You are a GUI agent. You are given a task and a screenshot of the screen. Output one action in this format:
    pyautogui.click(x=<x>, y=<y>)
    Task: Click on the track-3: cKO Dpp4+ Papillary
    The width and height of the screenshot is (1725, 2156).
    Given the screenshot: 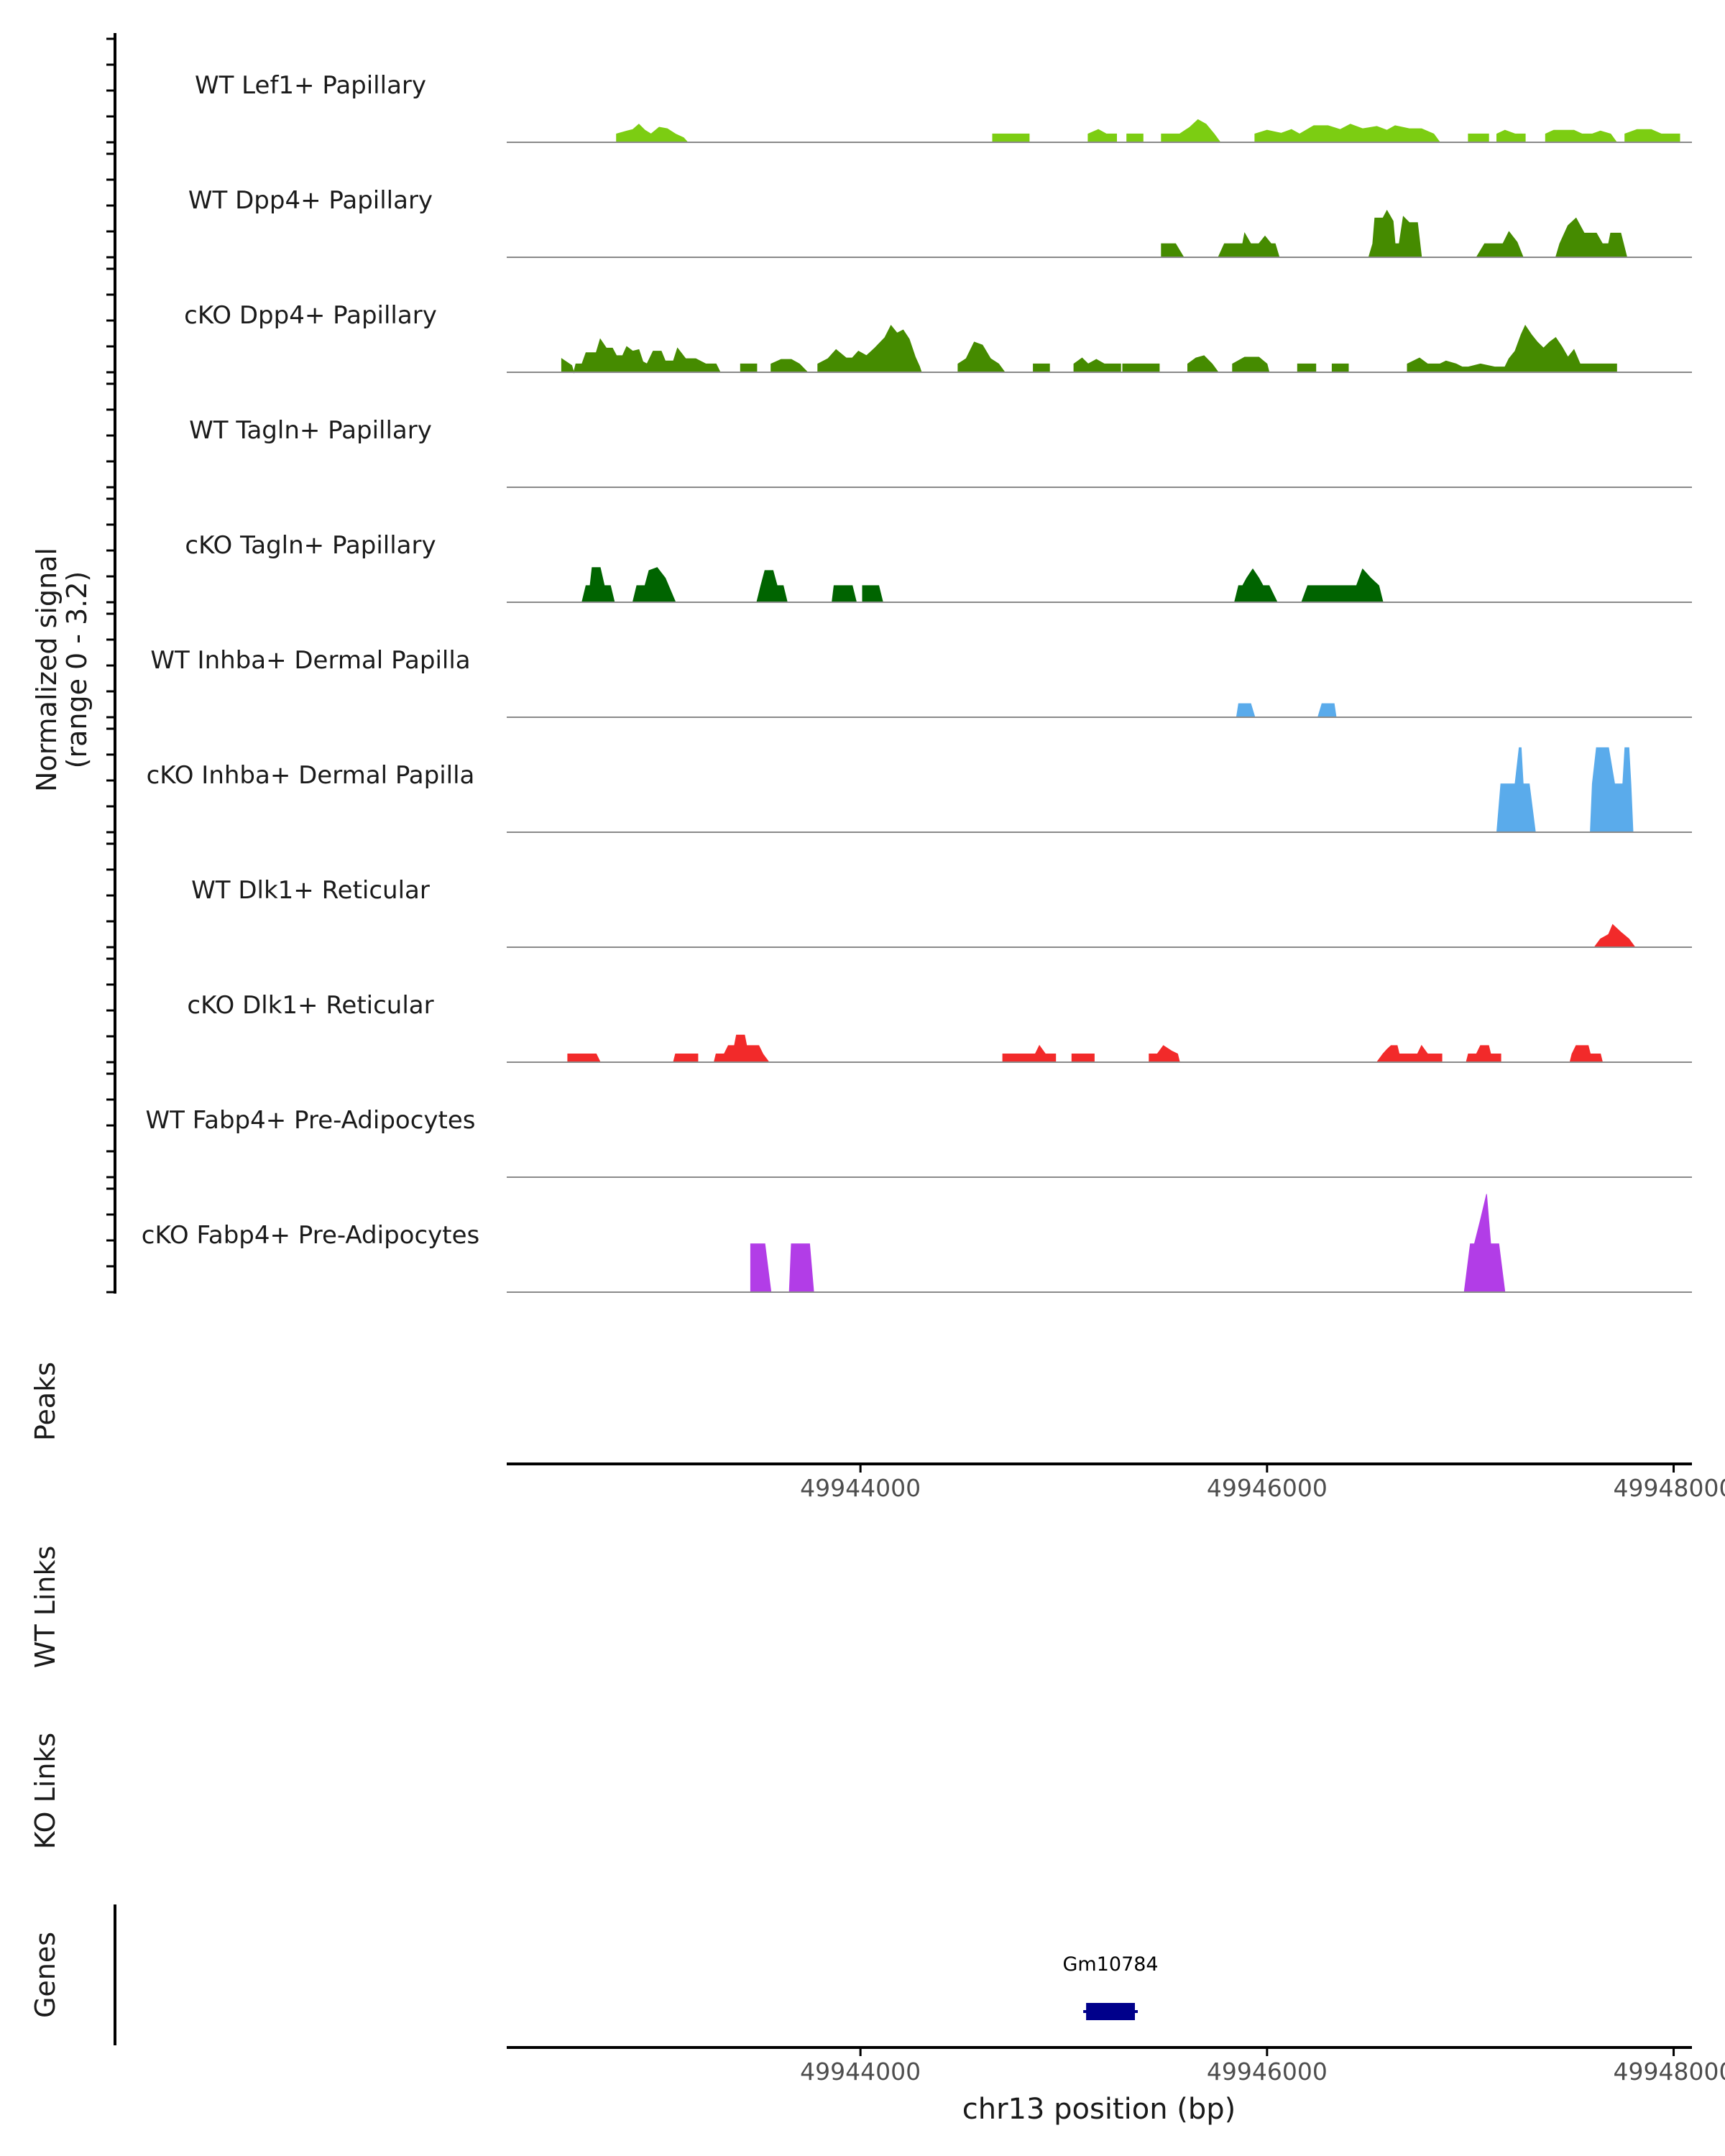 What is the action you would take?
    pyautogui.click(x=938, y=337)
    